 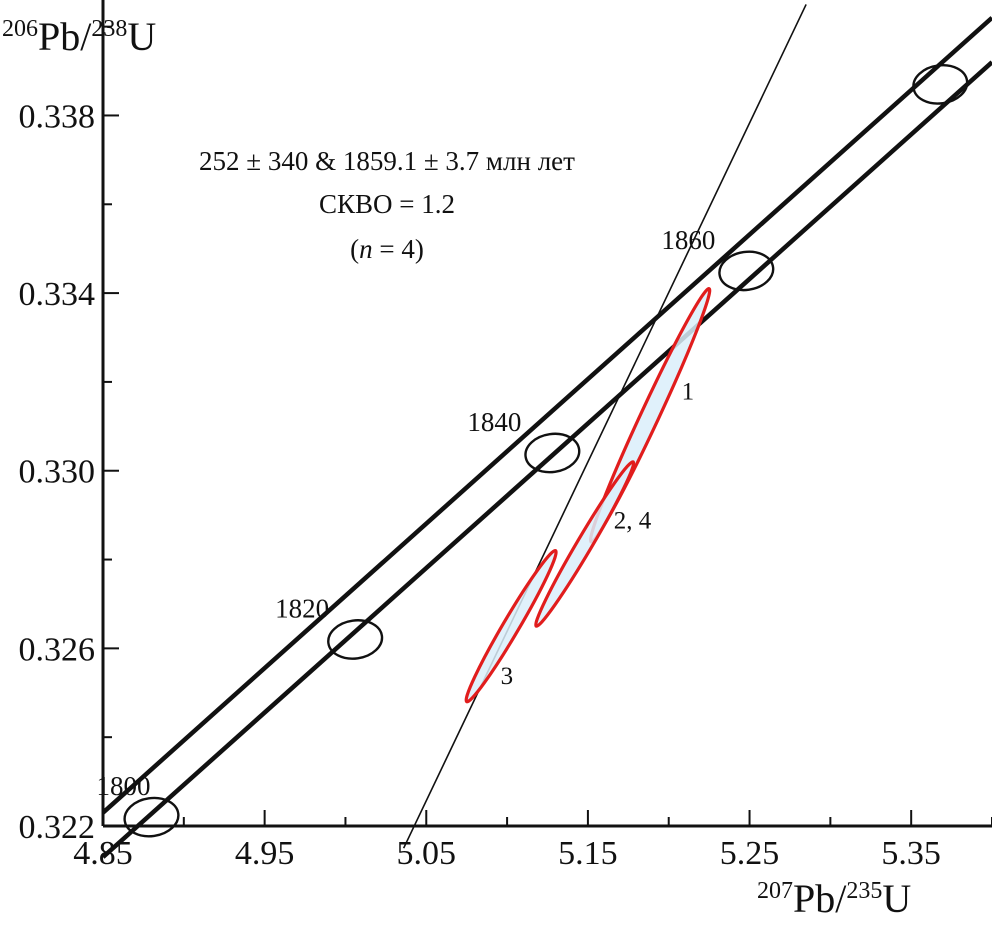 What do you see at coordinates (57, 116) in the screenshot?
I see `y-tick-label: 0.338` at bounding box center [57, 116].